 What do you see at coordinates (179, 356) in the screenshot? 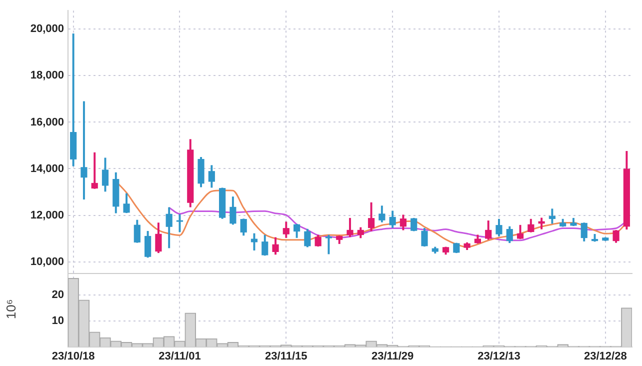
I see `x-tick-label: 23/11/01` at bounding box center [179, 356].